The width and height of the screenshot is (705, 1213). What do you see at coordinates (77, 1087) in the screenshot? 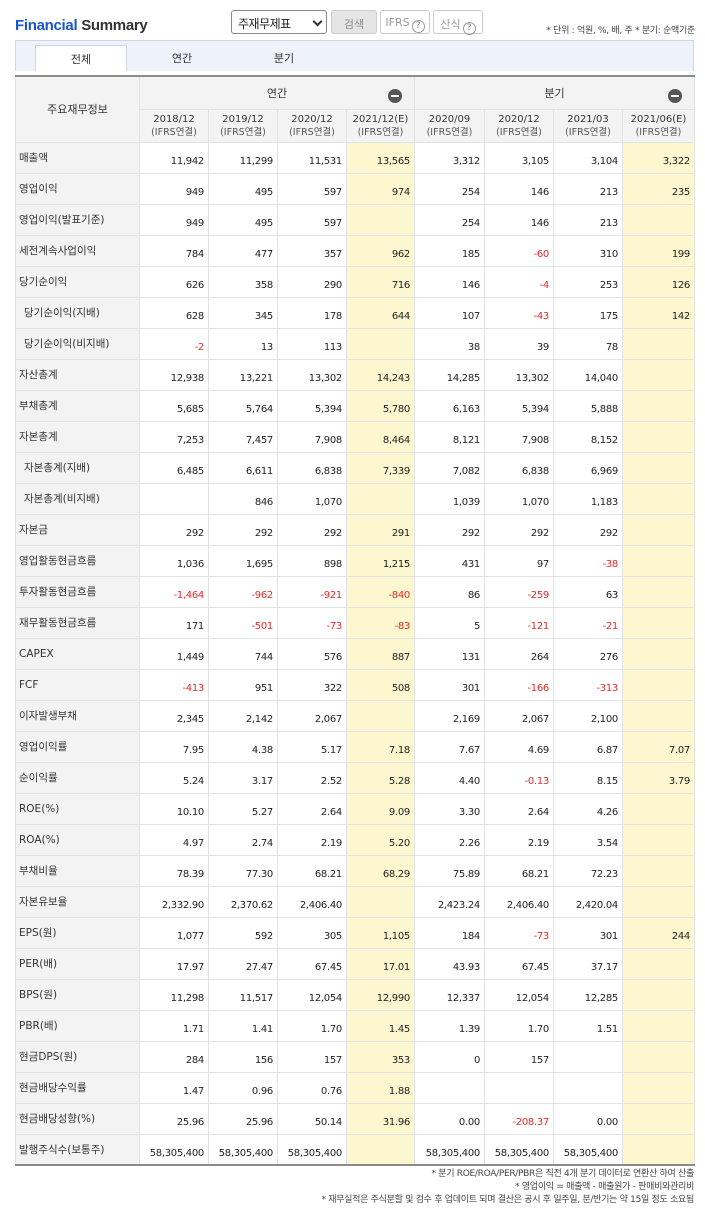
I see `row-label: 현금배당수익률` at bounding box center [77, 1087].